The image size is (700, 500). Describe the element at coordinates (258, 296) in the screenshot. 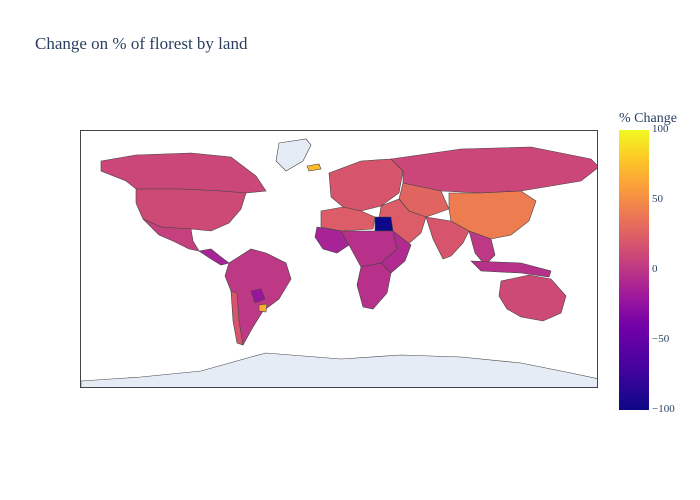

I see `region-paraguay` at that location.